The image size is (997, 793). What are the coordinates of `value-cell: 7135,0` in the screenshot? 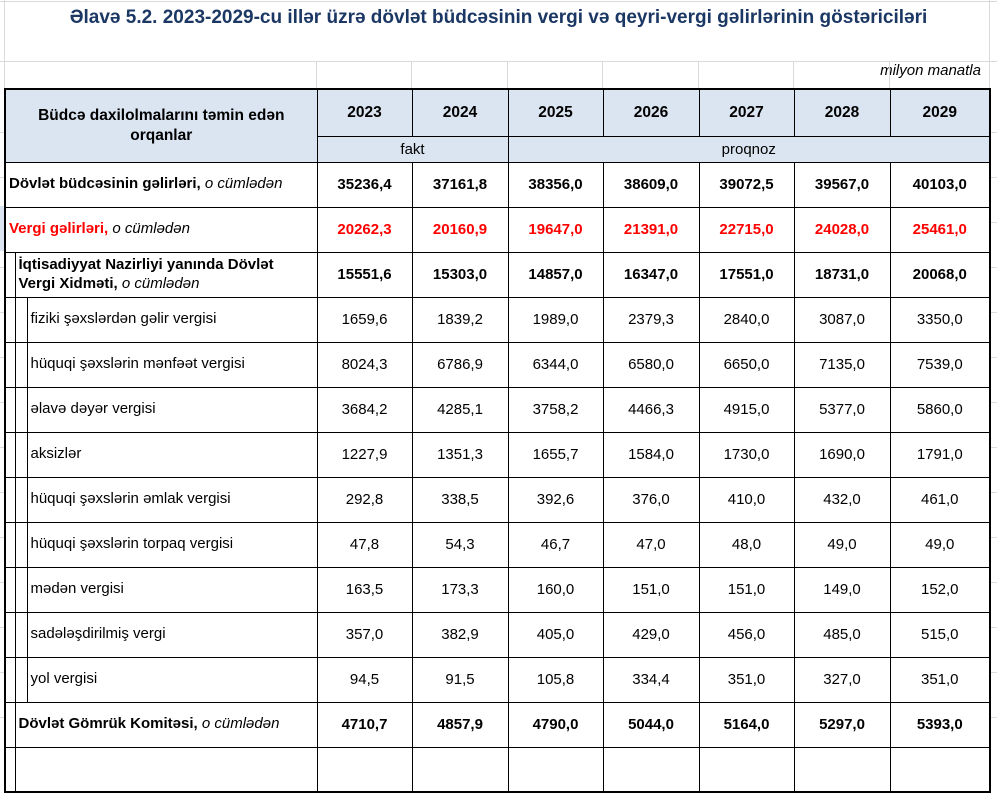 It's located at (842, 364).